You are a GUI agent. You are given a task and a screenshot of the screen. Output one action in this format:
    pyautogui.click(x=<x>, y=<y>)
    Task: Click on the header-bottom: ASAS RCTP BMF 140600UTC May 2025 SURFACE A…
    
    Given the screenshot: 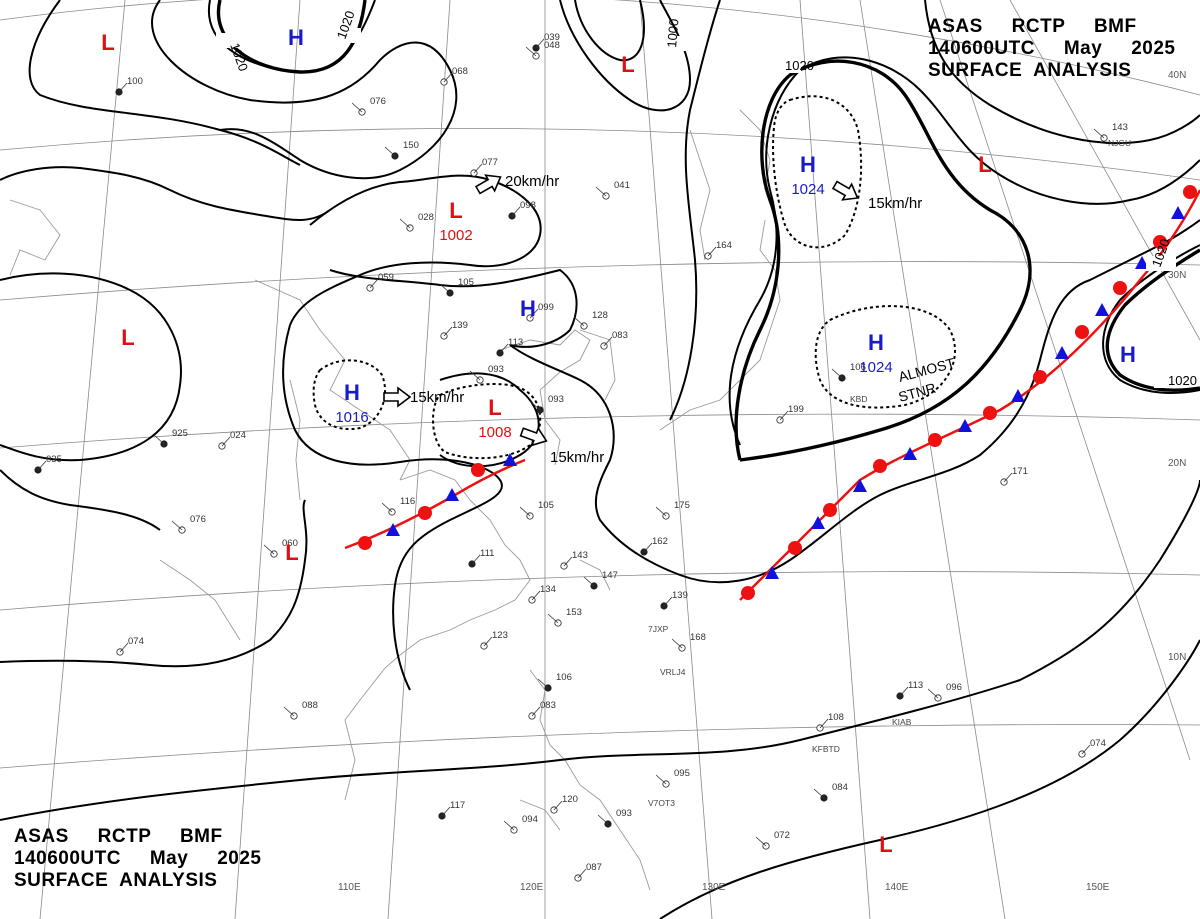 What is the action you would take?
    pyautogui.click(x=137, y=859)
    